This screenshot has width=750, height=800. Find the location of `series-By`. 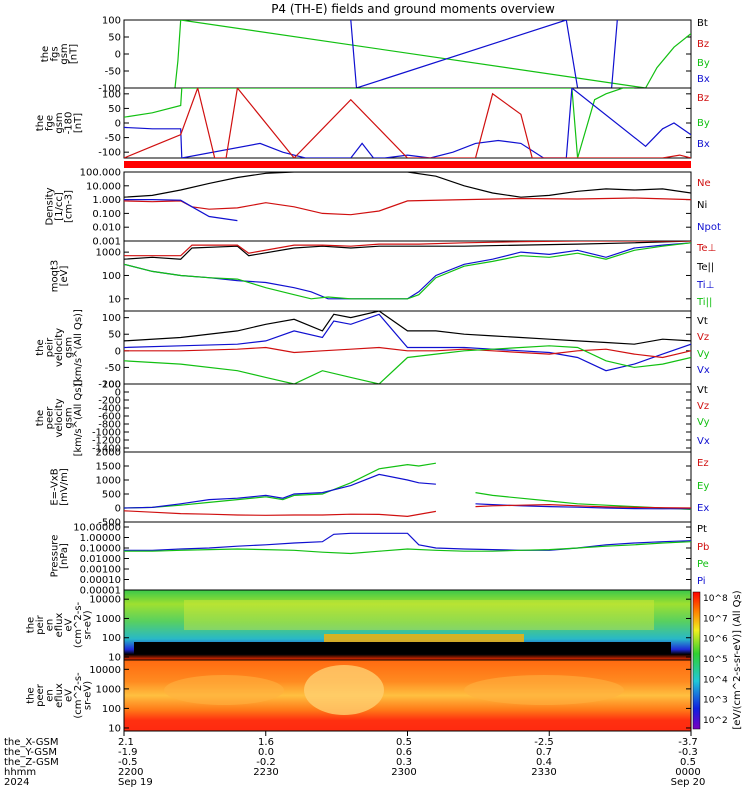

series-By is located at coordinates (379, 123).